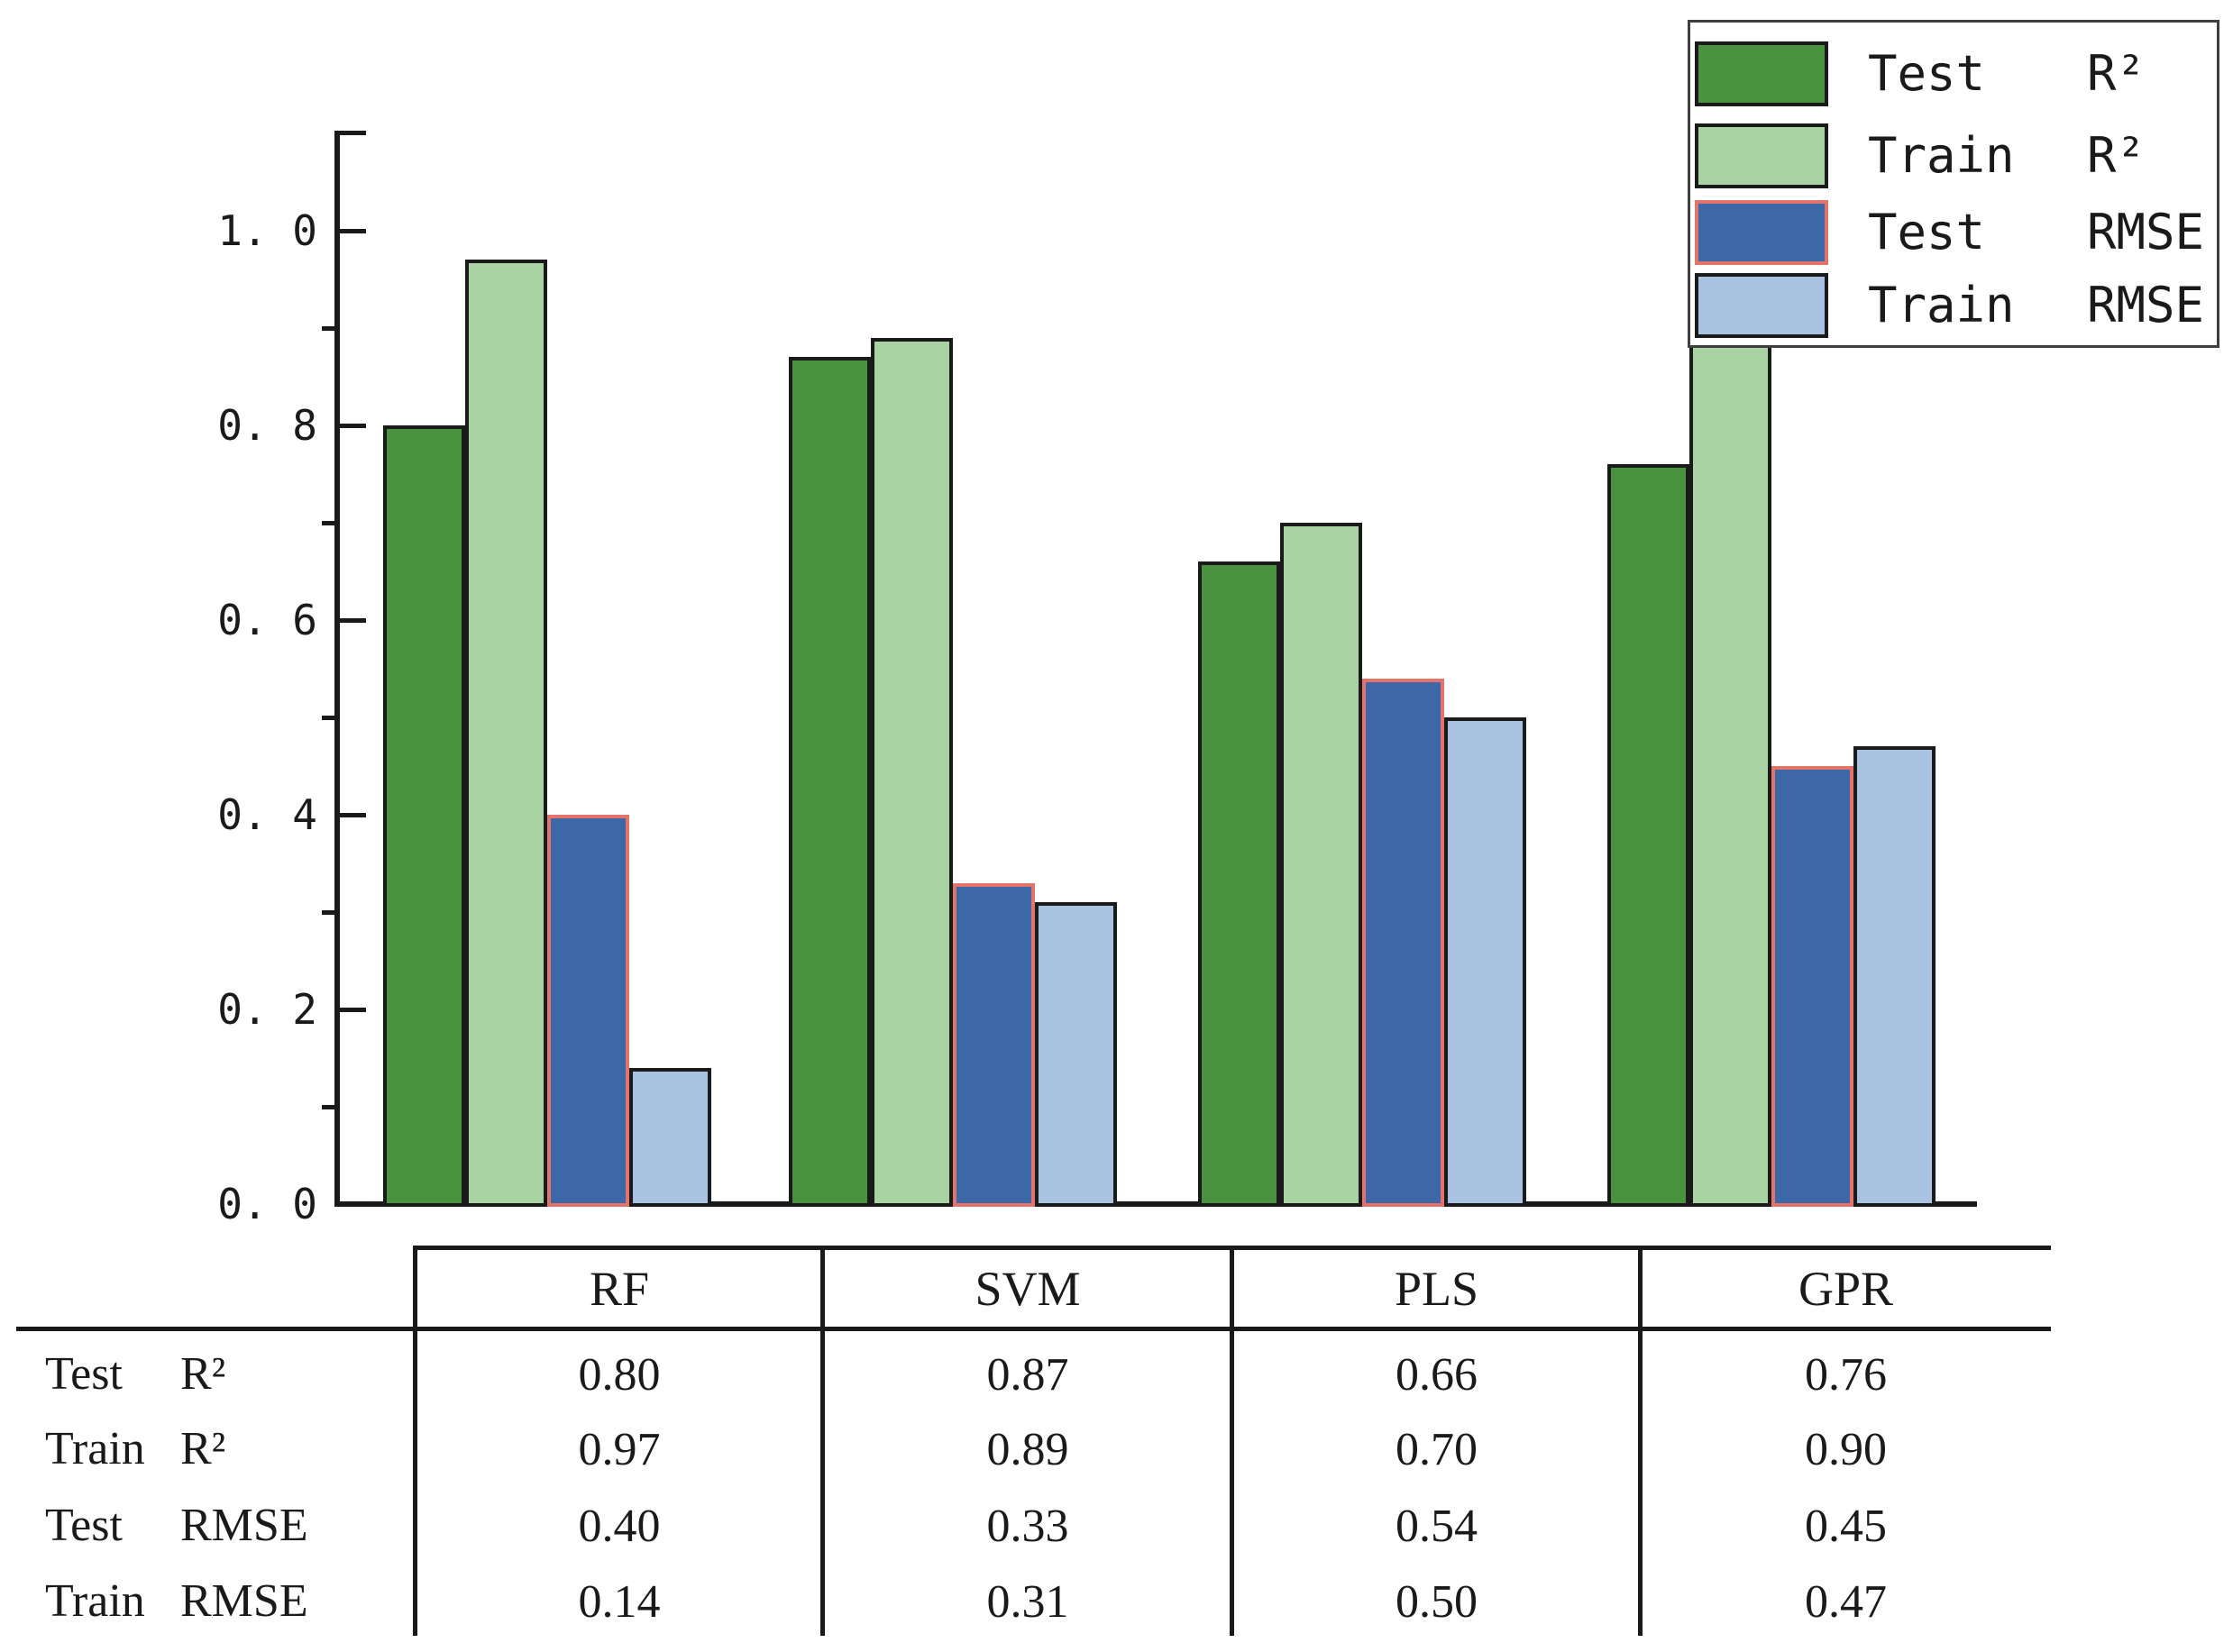  I want to click on table-cell: 0.40, so click(619, 1526).